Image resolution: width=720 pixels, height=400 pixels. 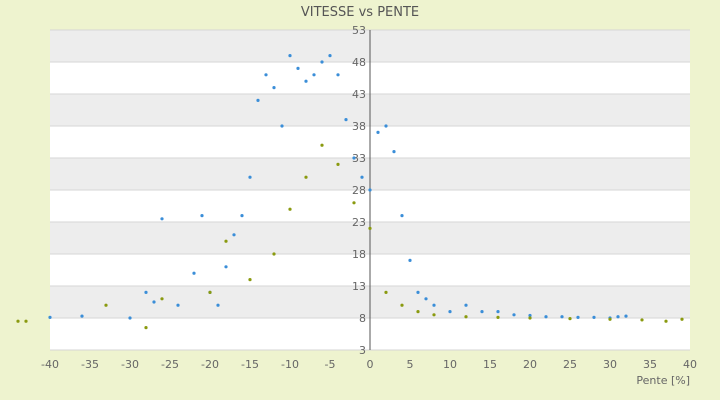 I want to click on y-tick-label: 38, so click(x=359, y=126).